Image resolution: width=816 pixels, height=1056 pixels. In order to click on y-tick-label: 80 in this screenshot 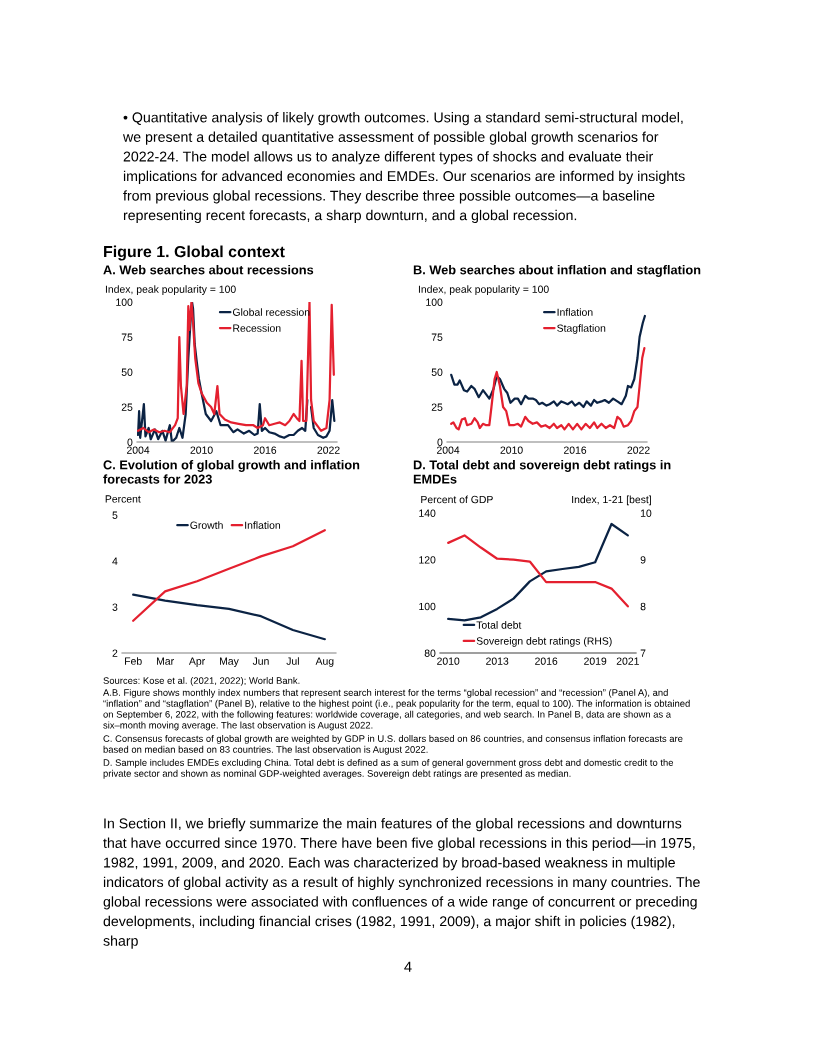, I will do `click(430, 653)`.